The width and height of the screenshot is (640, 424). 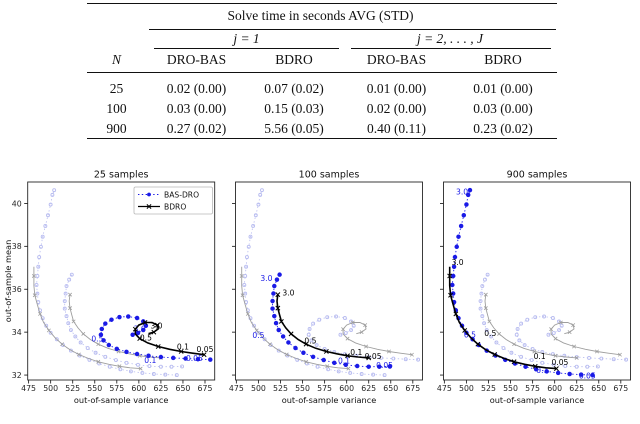 What do you see at coordinates (121, 175) in the screenshot?
I see `plot-title: 25 samples` at bounding box center [121, 175].